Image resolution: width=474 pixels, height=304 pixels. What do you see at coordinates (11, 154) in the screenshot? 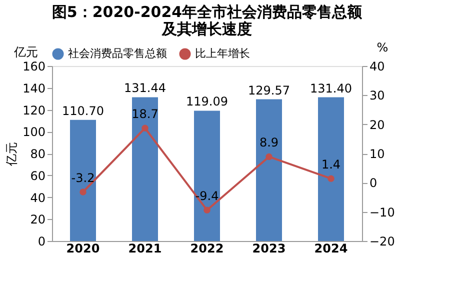
I see `y-axis-title: 亿元` at bounding box center [11, 154].